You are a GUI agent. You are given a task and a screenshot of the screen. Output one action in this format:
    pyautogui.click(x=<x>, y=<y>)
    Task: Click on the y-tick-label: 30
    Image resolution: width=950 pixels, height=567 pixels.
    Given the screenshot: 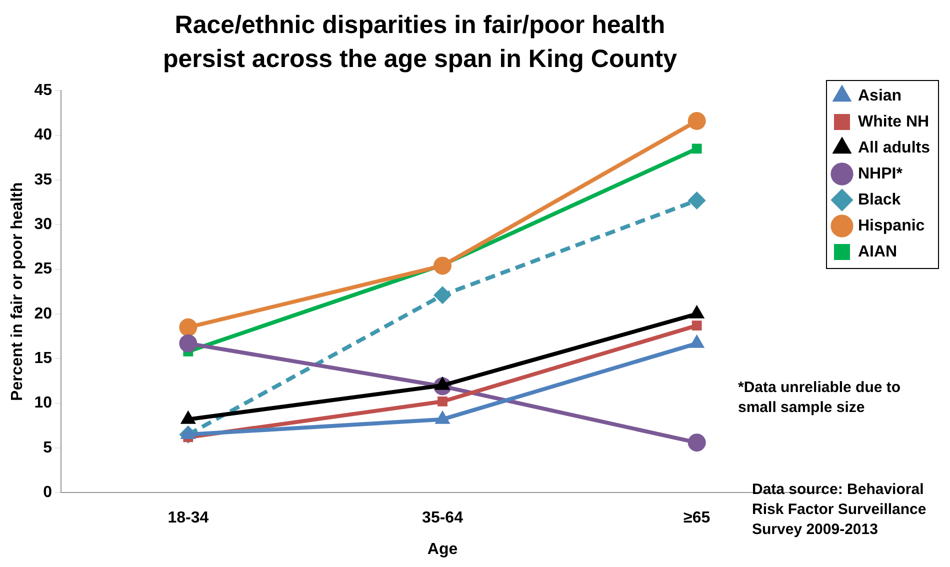 What is the action you would take?
    pyautogui.click(x=43, y=225)
    